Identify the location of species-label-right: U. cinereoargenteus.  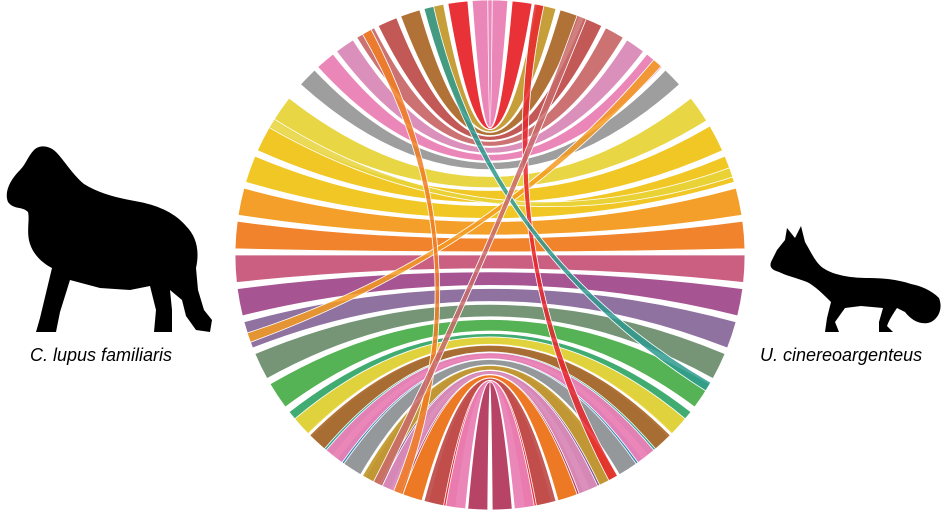
(841, 355).